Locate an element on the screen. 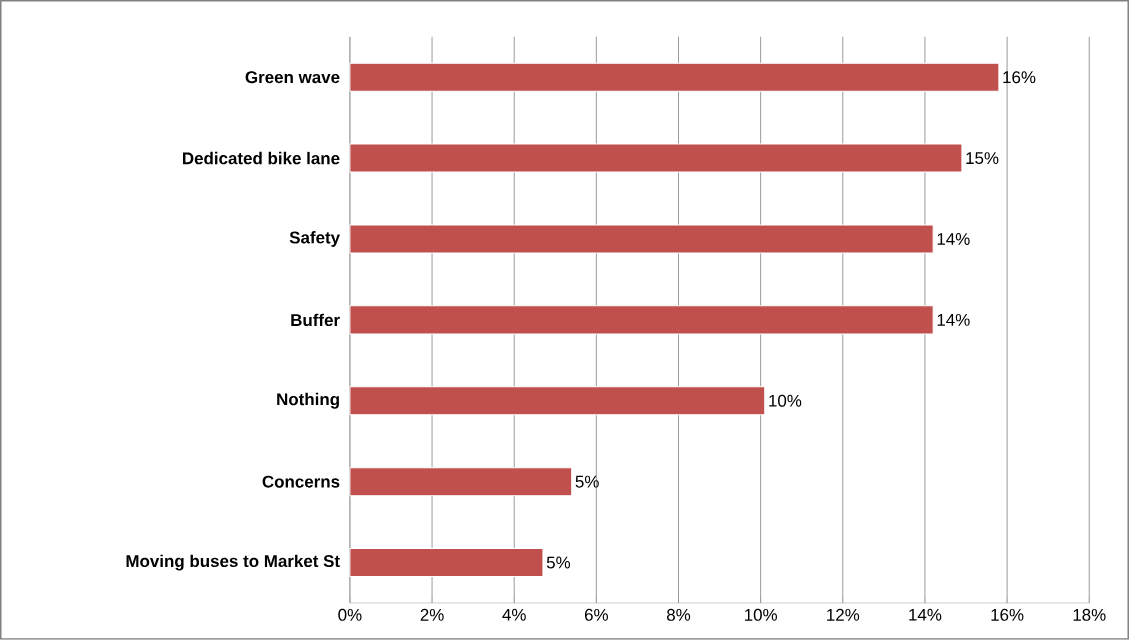 The width and height of the screenshot is (1129, 640). data-label: 10% is located at coordinates (785, 400).